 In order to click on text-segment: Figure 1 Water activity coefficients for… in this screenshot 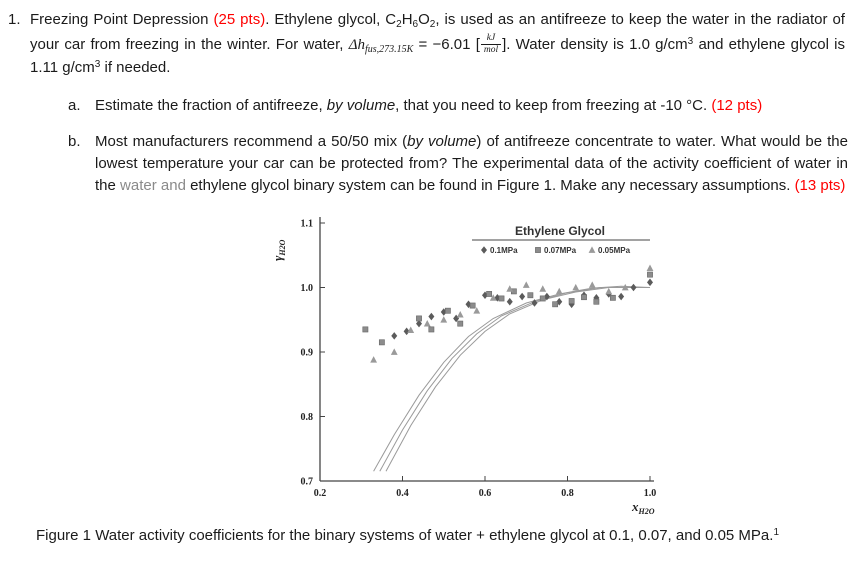, I will do `click(405, 536)`.